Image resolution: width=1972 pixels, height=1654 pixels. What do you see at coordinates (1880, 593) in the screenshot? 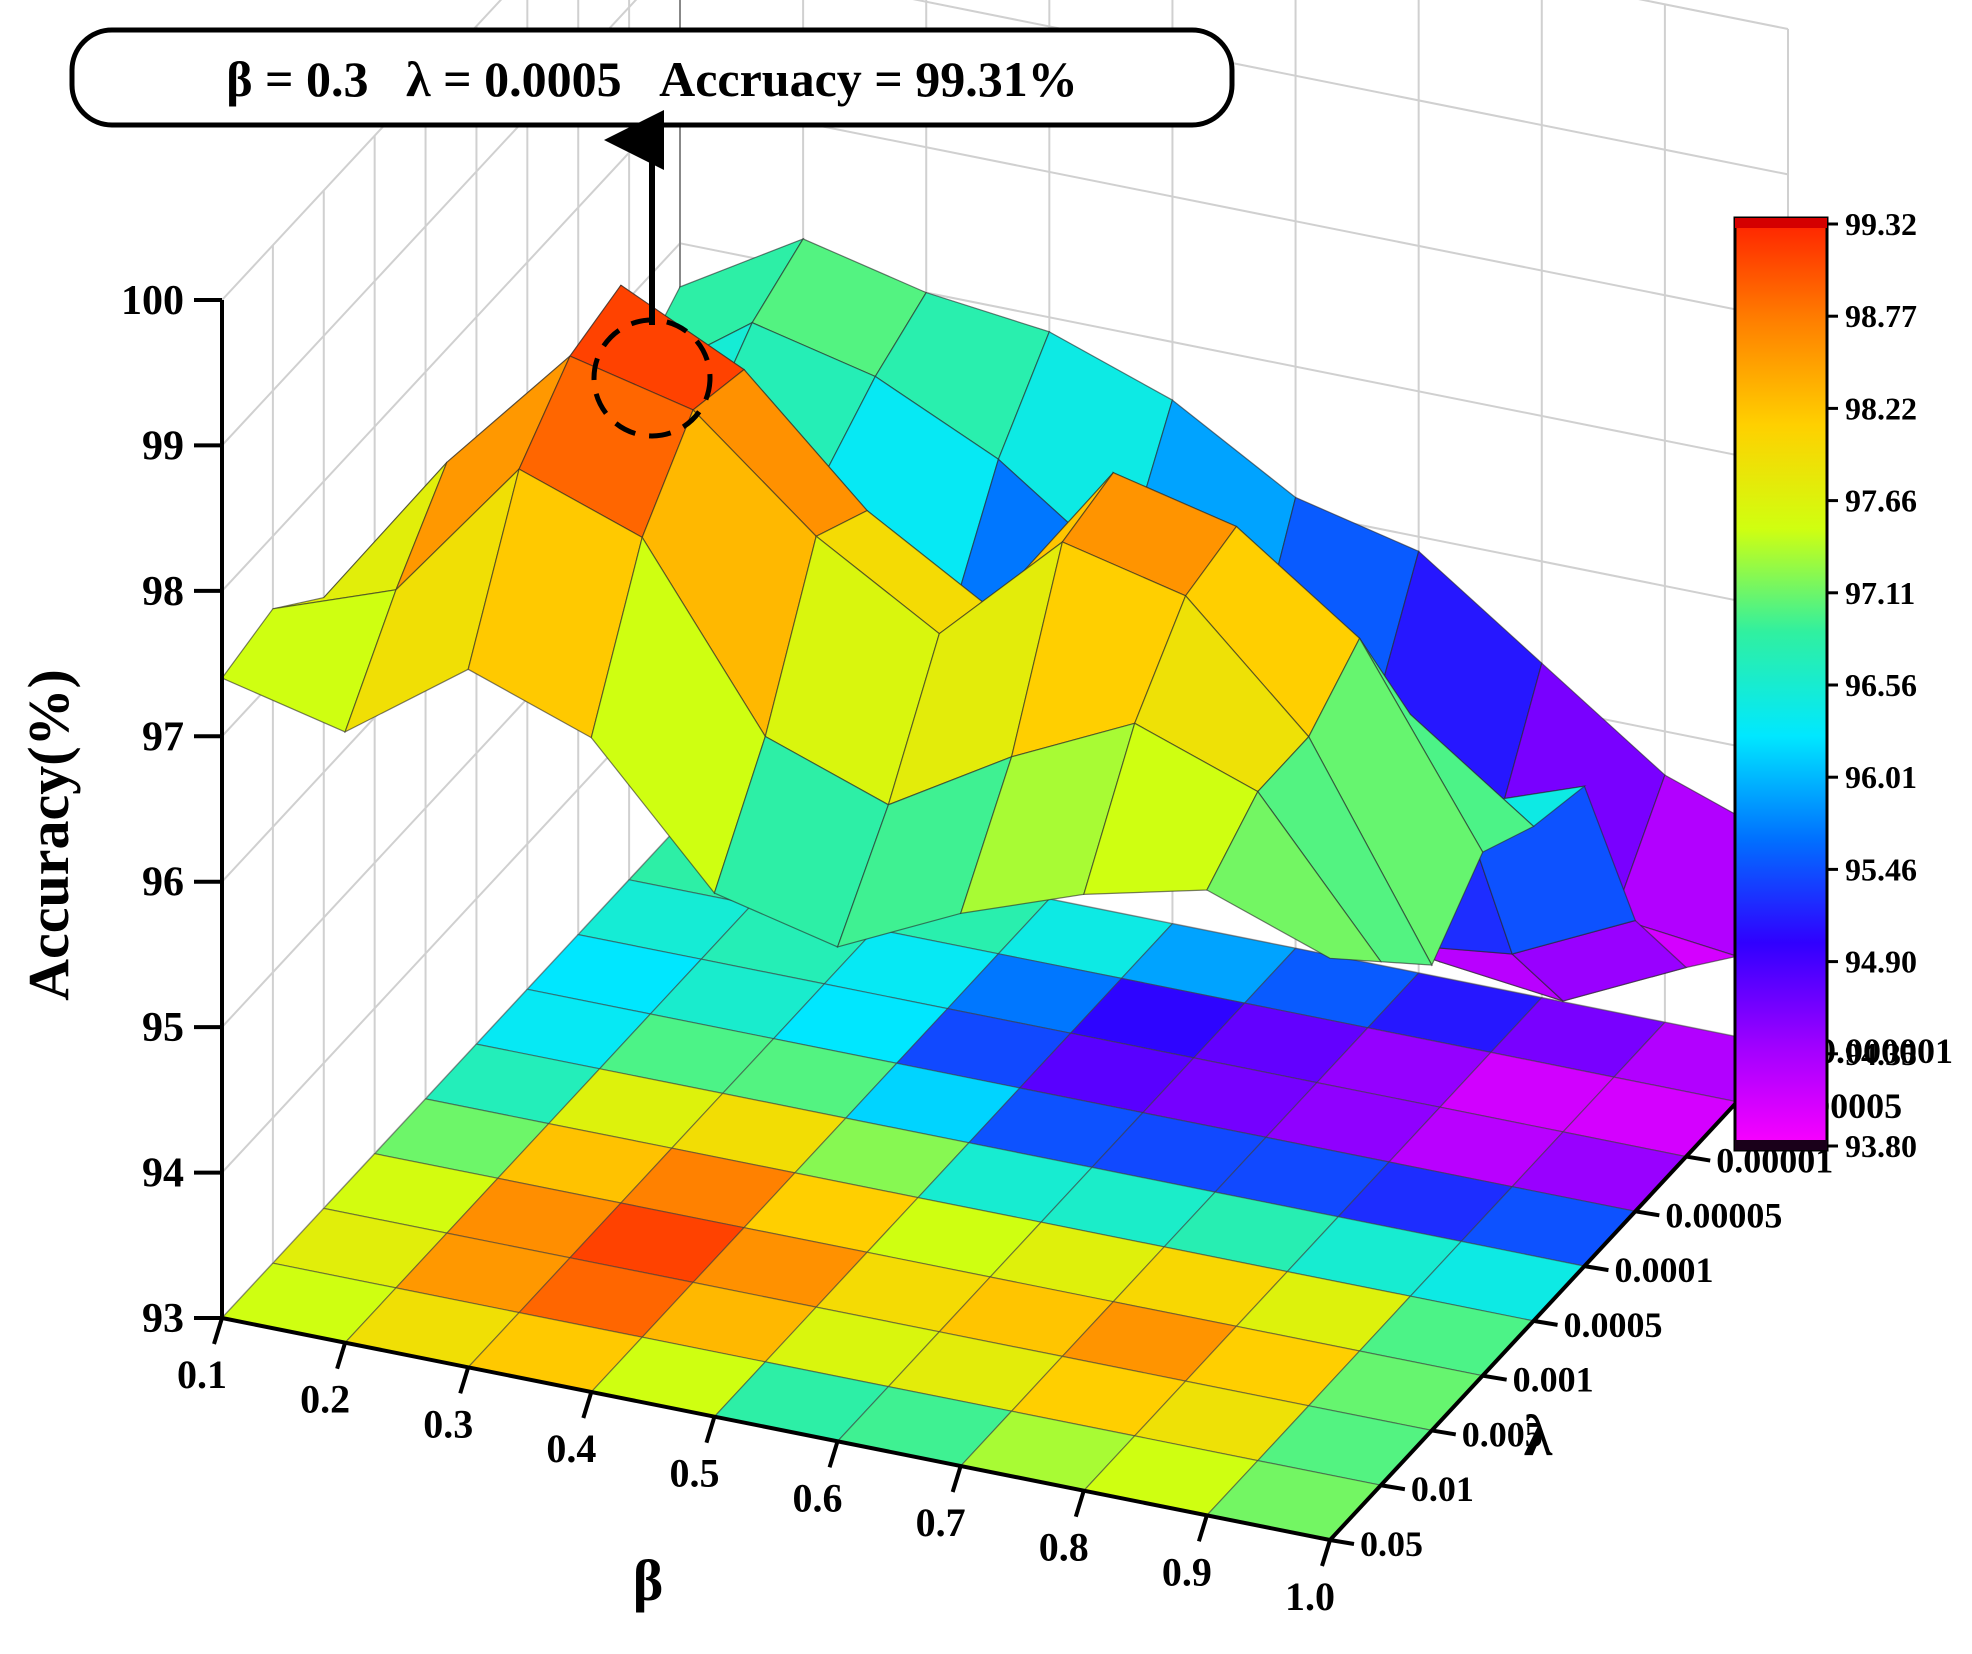
I see `colorbar-label: 97.11` at bounding box center [1880, 593].